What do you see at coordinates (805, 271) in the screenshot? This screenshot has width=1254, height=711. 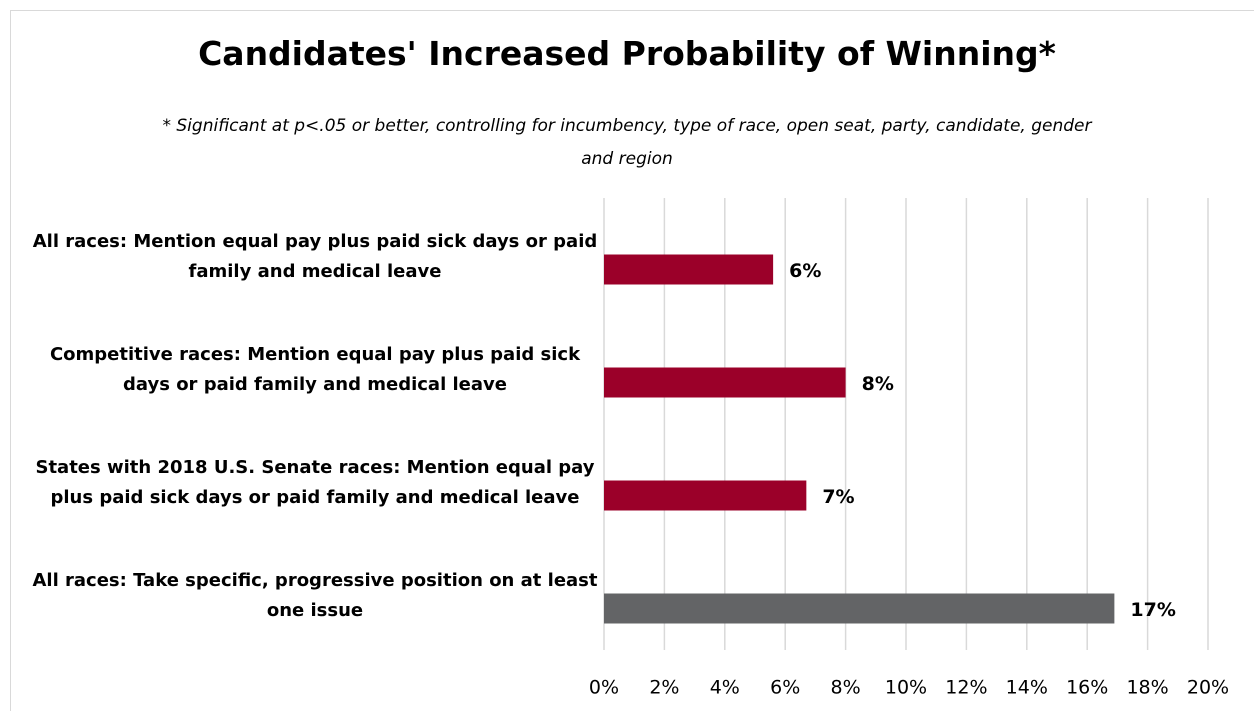 I see `data-label: 6%` at bounding box center [805, 271].